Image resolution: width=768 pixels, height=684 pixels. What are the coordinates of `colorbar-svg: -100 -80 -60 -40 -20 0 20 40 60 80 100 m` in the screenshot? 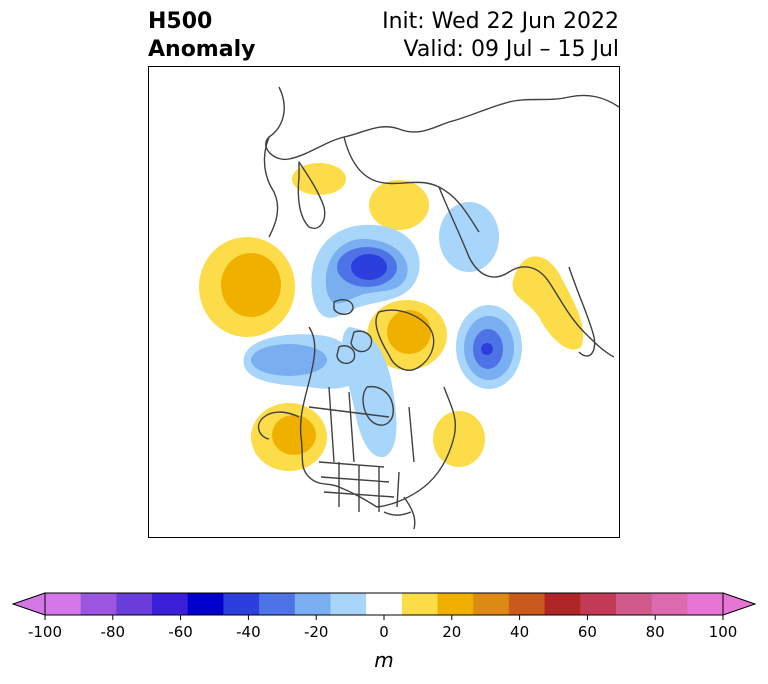 It's located at (384, 632).